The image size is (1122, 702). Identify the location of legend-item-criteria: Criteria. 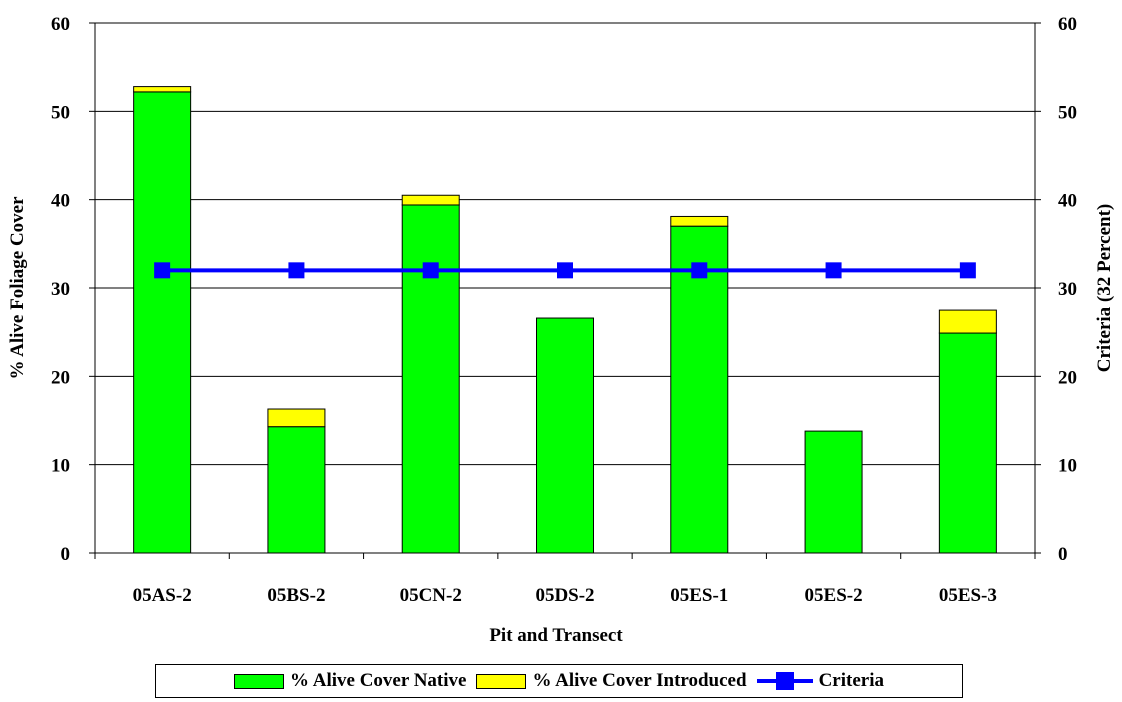
(820, 681).